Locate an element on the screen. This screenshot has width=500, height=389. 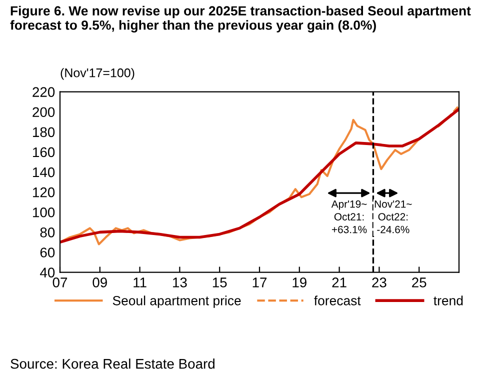
x-tick-label: 21 is located at coordinates (339, 283).